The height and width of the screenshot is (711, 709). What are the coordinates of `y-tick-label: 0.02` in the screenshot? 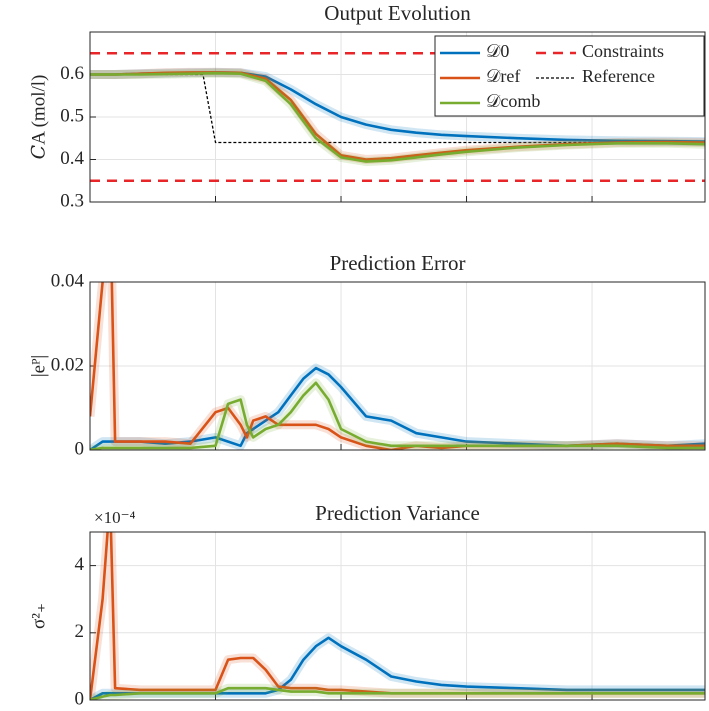 It's located at (67, 364).